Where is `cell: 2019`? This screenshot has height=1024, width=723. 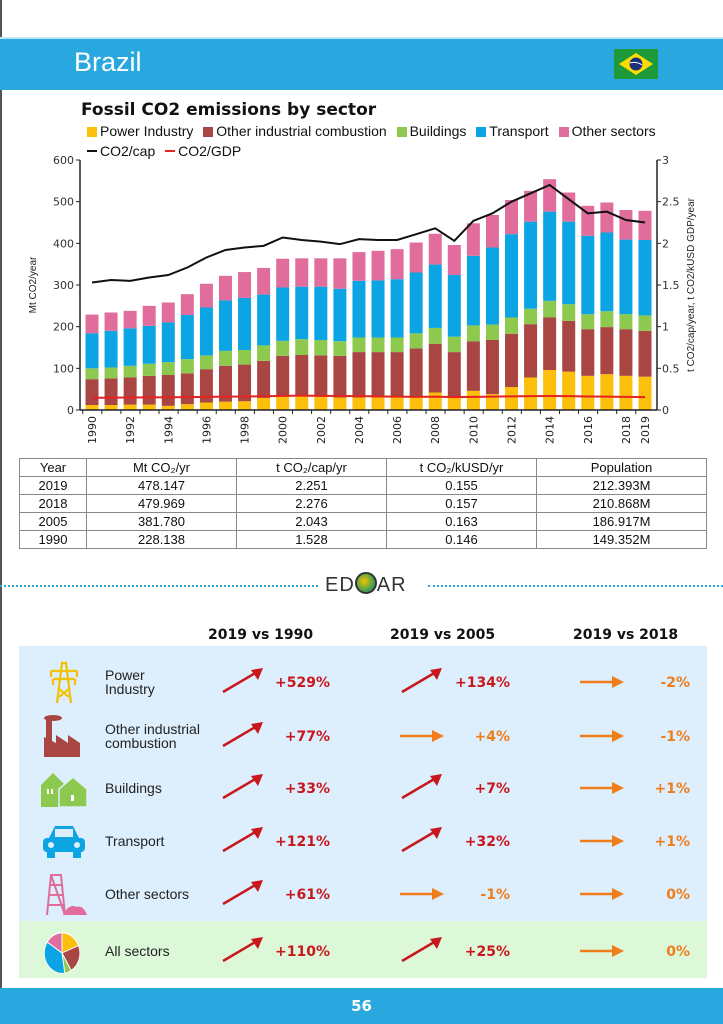
cell: 2019 is located at coordinates (53, 485).